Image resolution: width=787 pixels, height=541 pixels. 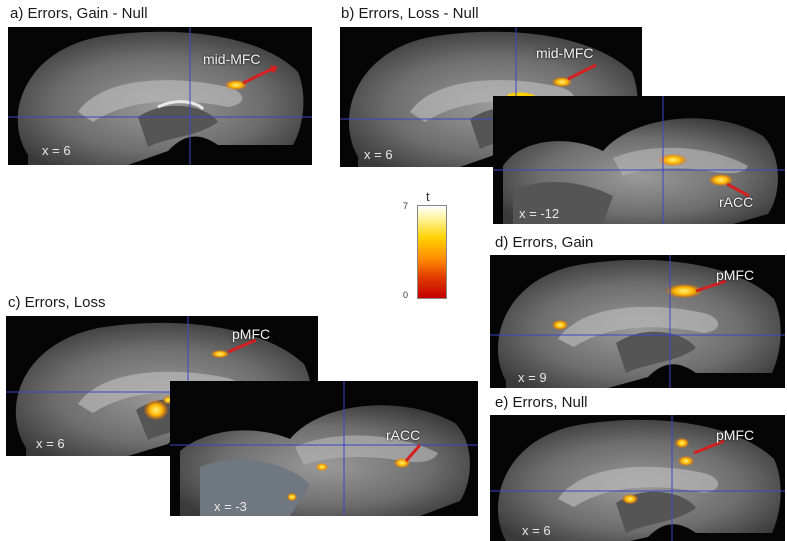 I want to click on colorbar-title: t, so click(x=428, y=196).